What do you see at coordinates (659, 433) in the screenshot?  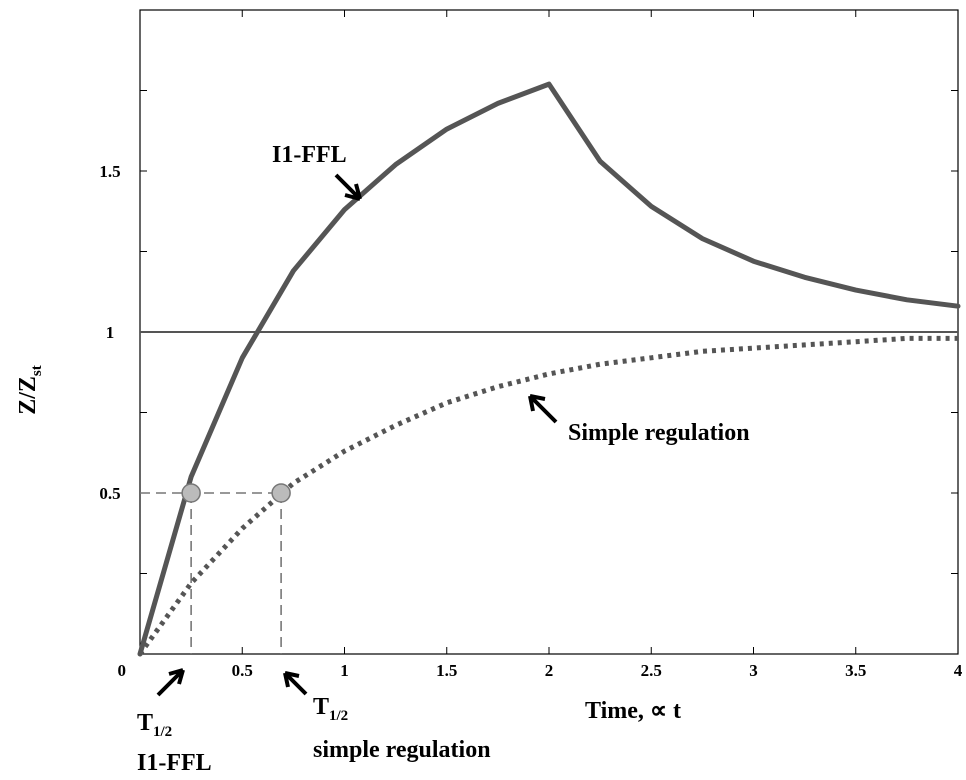 I see `simple-regulation-label: Simple regulation` at bounding box center [659, 433].